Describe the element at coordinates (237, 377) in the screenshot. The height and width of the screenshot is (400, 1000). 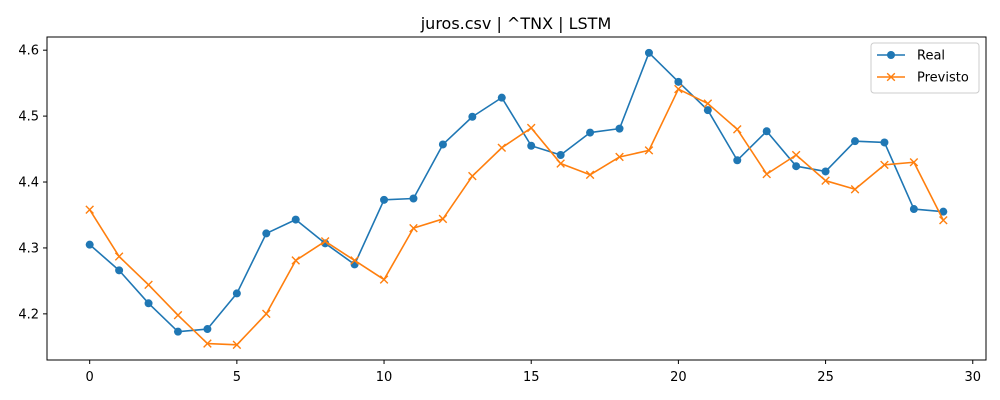
I see `x-tick-label: 5` at that location.